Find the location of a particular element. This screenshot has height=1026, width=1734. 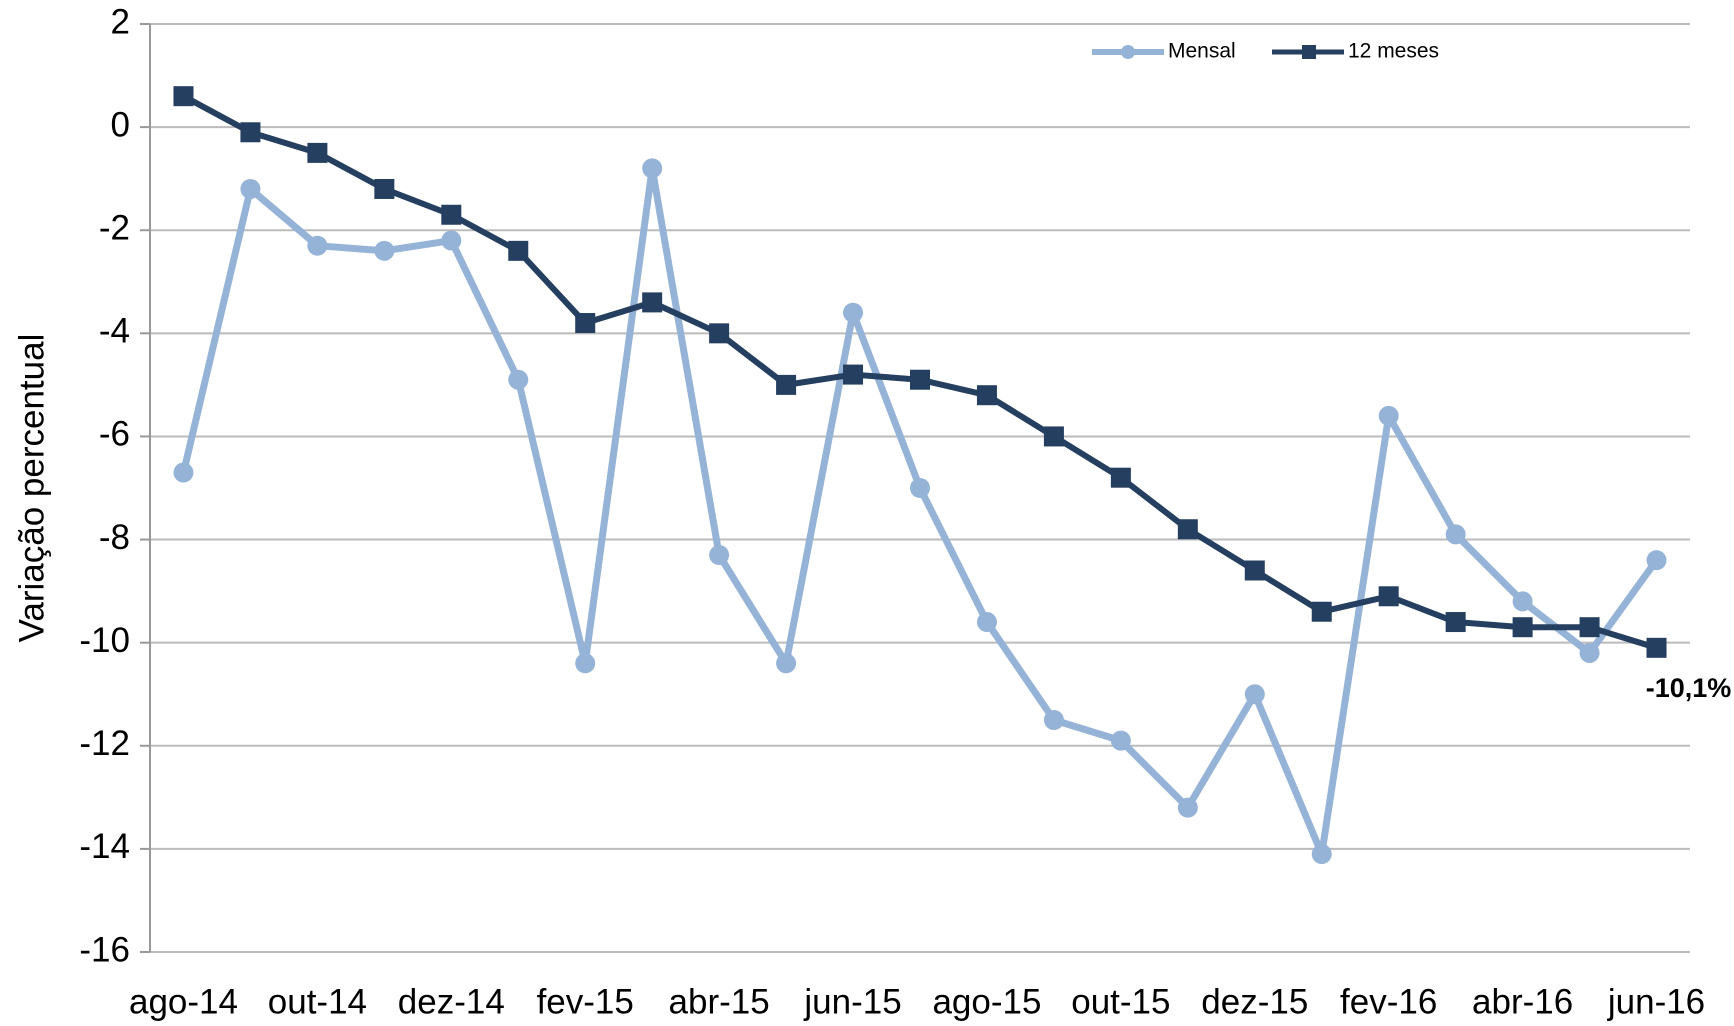

x-tick-label: ago-15 is located at coordinates (986, 1001).